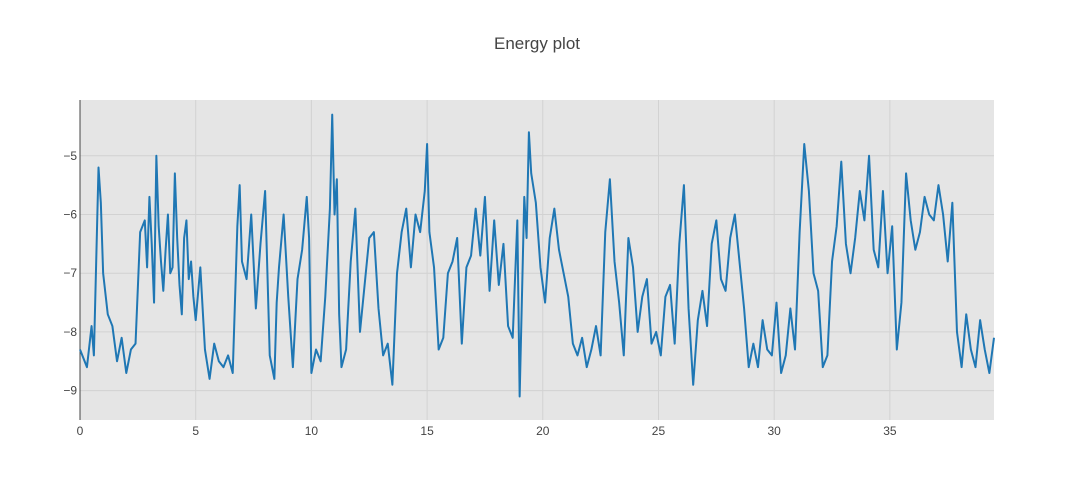 This screenshot has width=1074, height=501. What do you see at coordinates (427, 431) in the screenshot?
I see `x-tick-label: 15` at bounding box center [427, 431].